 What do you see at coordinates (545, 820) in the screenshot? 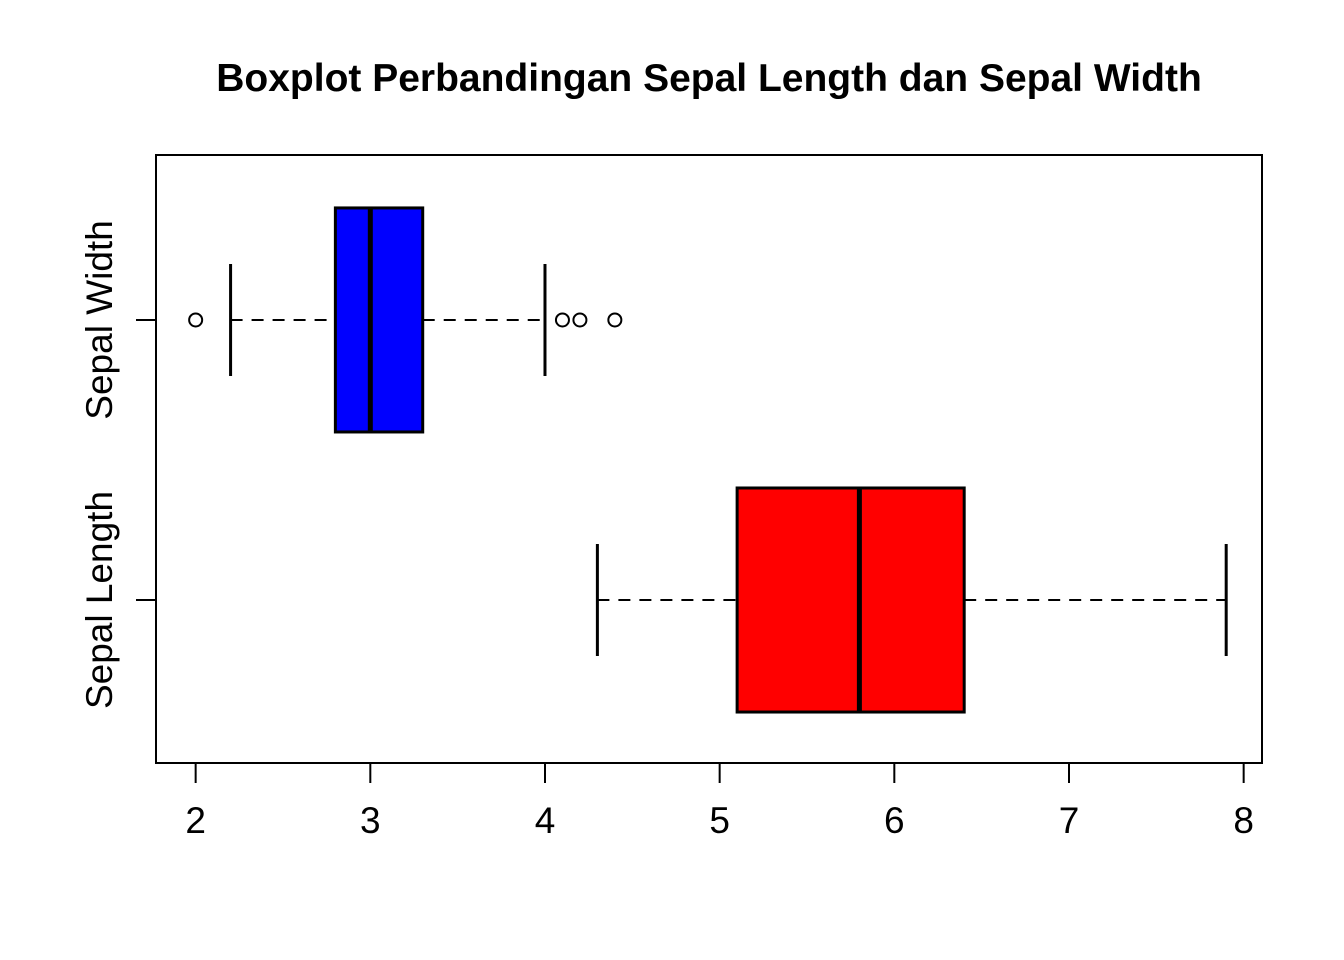
I see `x-axis-tick-label: 4` at bounding box center [545, 820].